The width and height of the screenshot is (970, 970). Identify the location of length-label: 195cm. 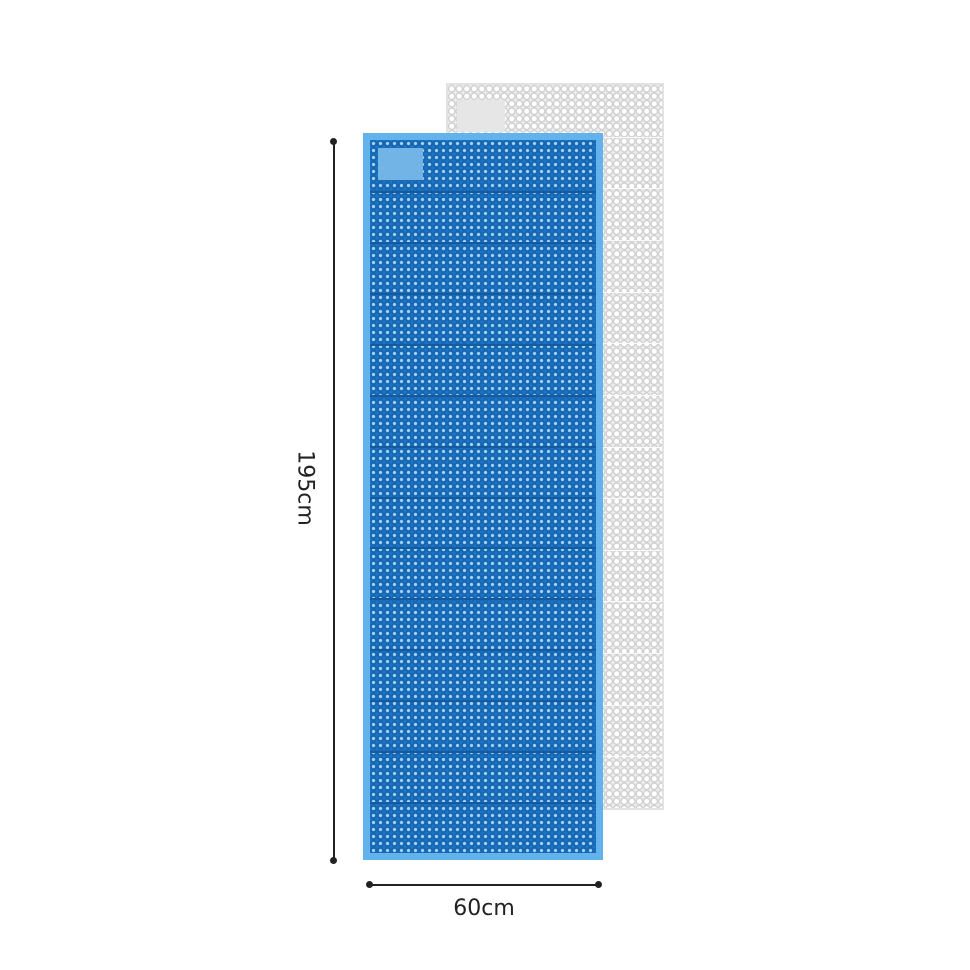
(305, 488).